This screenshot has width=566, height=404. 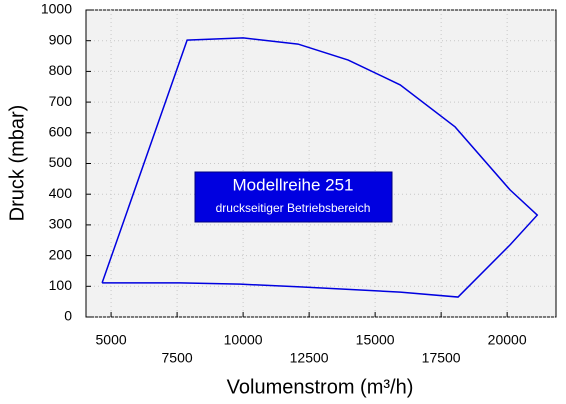 I want to click on y-tick-label: 1000, so click(x=56, y=9).